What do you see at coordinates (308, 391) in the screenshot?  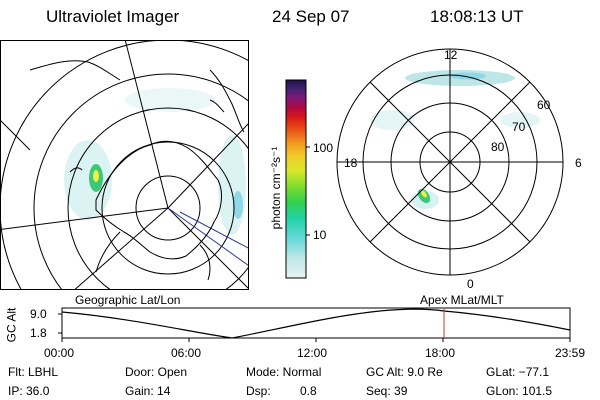 I see `dsp-value: 0.8` at bounding box center [308, 391].